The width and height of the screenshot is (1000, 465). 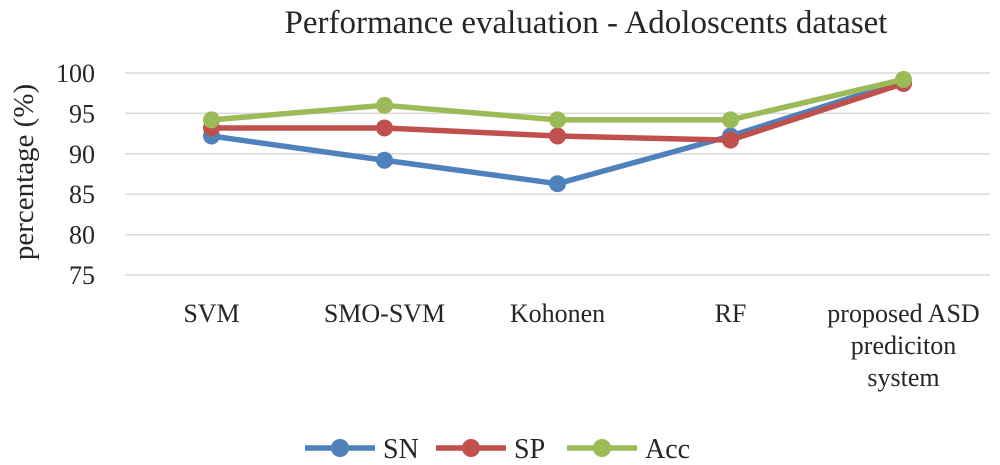 I want to click on y-tick-label: 75, so click(x=82, y=275).